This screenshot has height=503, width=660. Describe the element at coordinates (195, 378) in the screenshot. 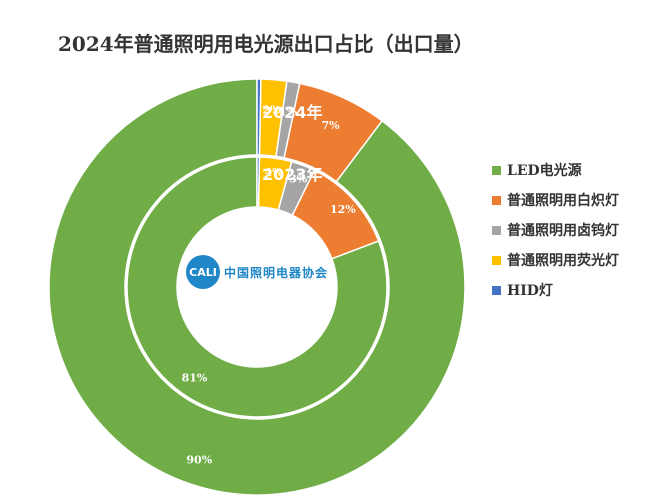

I see `data-label-2023-led: 81%` at that location.